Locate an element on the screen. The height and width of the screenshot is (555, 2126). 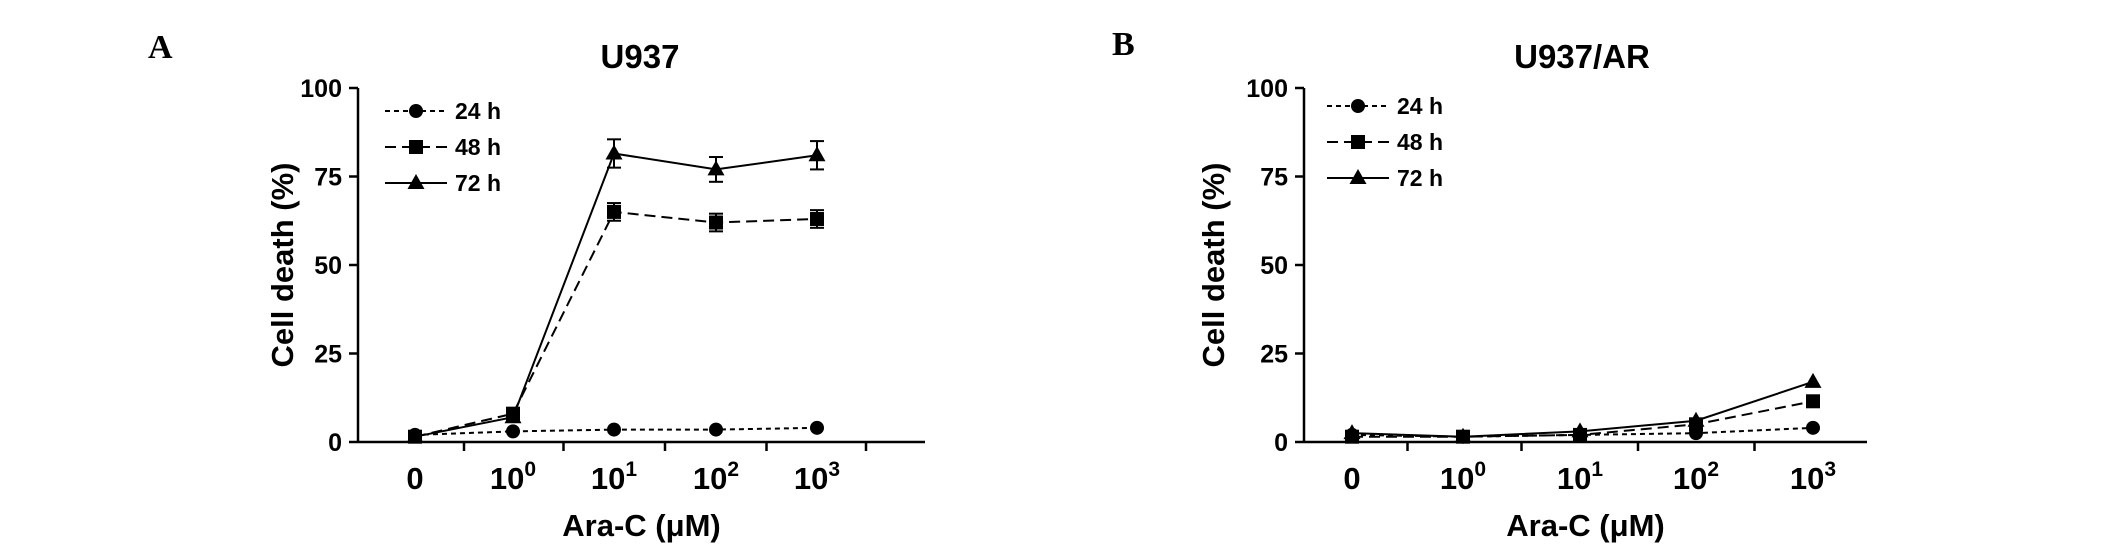
panel-letter: B is located at coordinates (1123, 44).